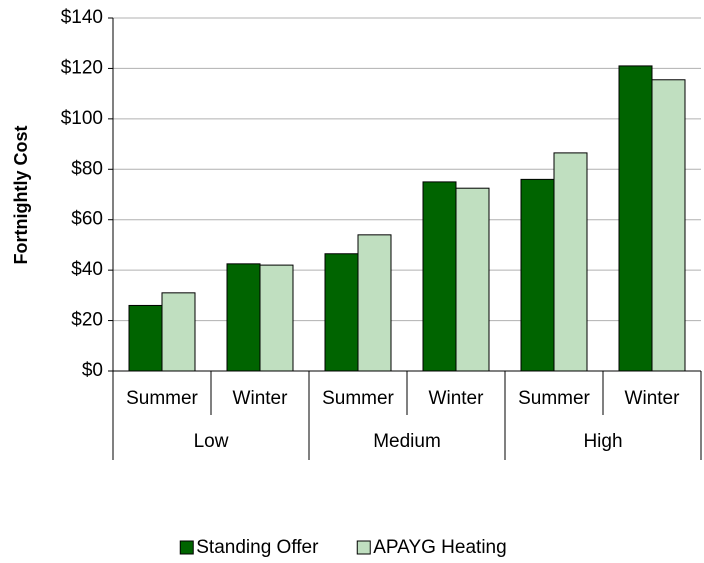 Image resolution: width=704 pixels, height=563 pixels. Describe the element at coordinates (602, 441) in the screenshot. I see `group-label: High` at that location.